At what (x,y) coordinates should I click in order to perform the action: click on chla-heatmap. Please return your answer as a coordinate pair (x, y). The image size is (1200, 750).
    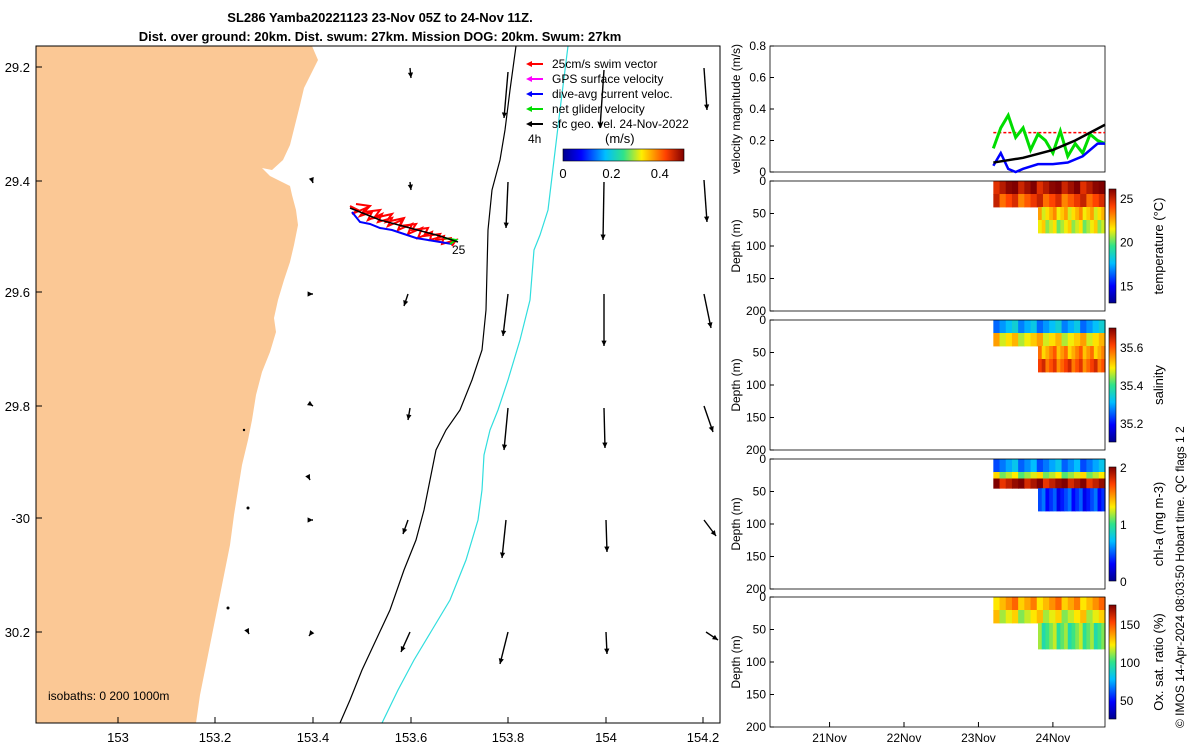
    Looking at the image, I should click on (1049, 485).